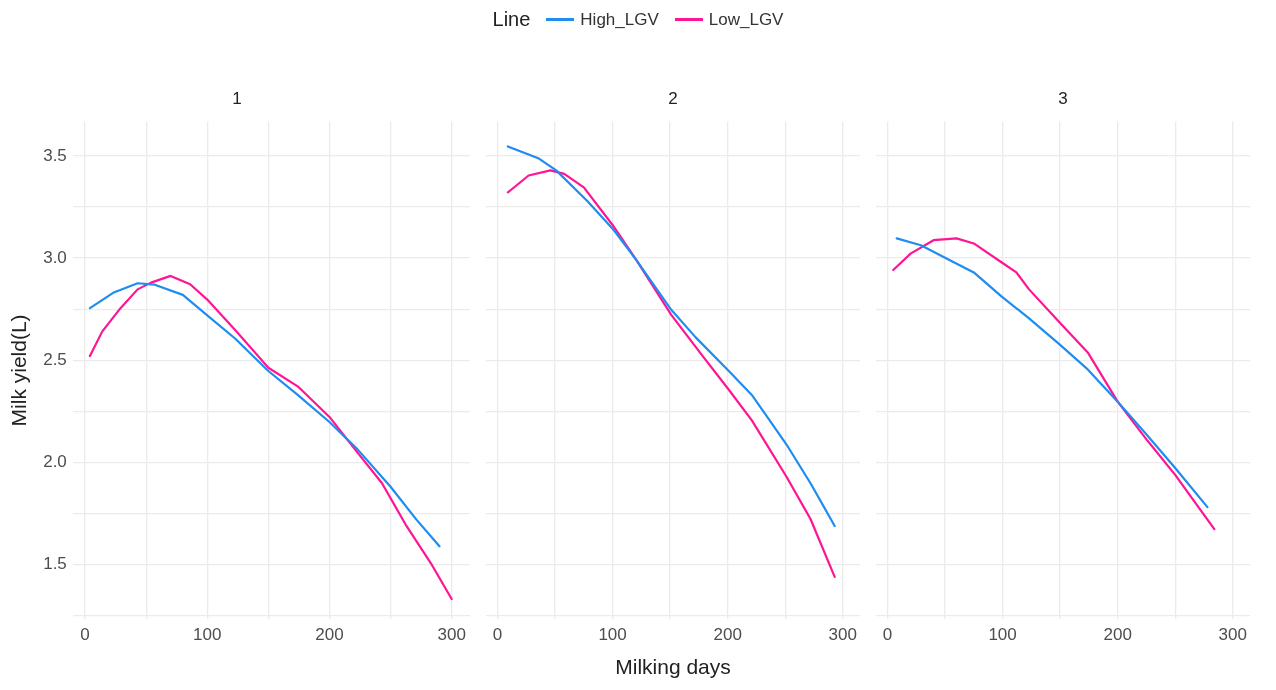  What do you see at coordinates (55, 155) in the screenshot?
I see `y-tick-label: 3.5` at bounding box center [55, 155].